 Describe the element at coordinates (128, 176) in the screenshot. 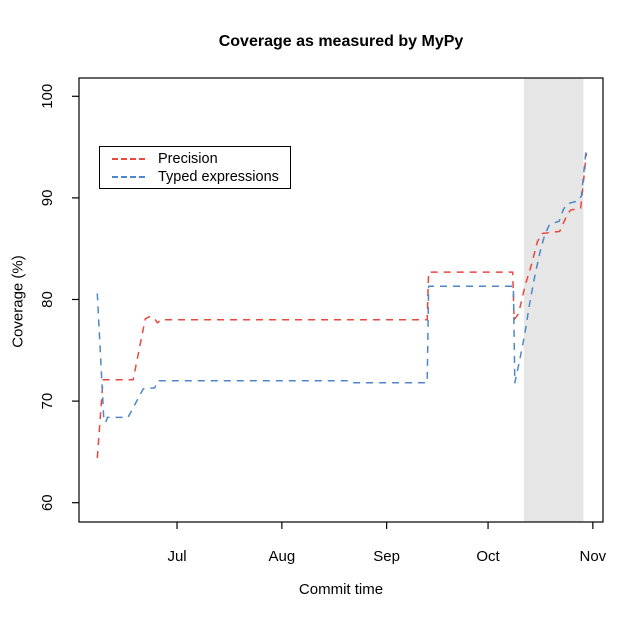

I see `typed-expressions-line-swatch` at that location.